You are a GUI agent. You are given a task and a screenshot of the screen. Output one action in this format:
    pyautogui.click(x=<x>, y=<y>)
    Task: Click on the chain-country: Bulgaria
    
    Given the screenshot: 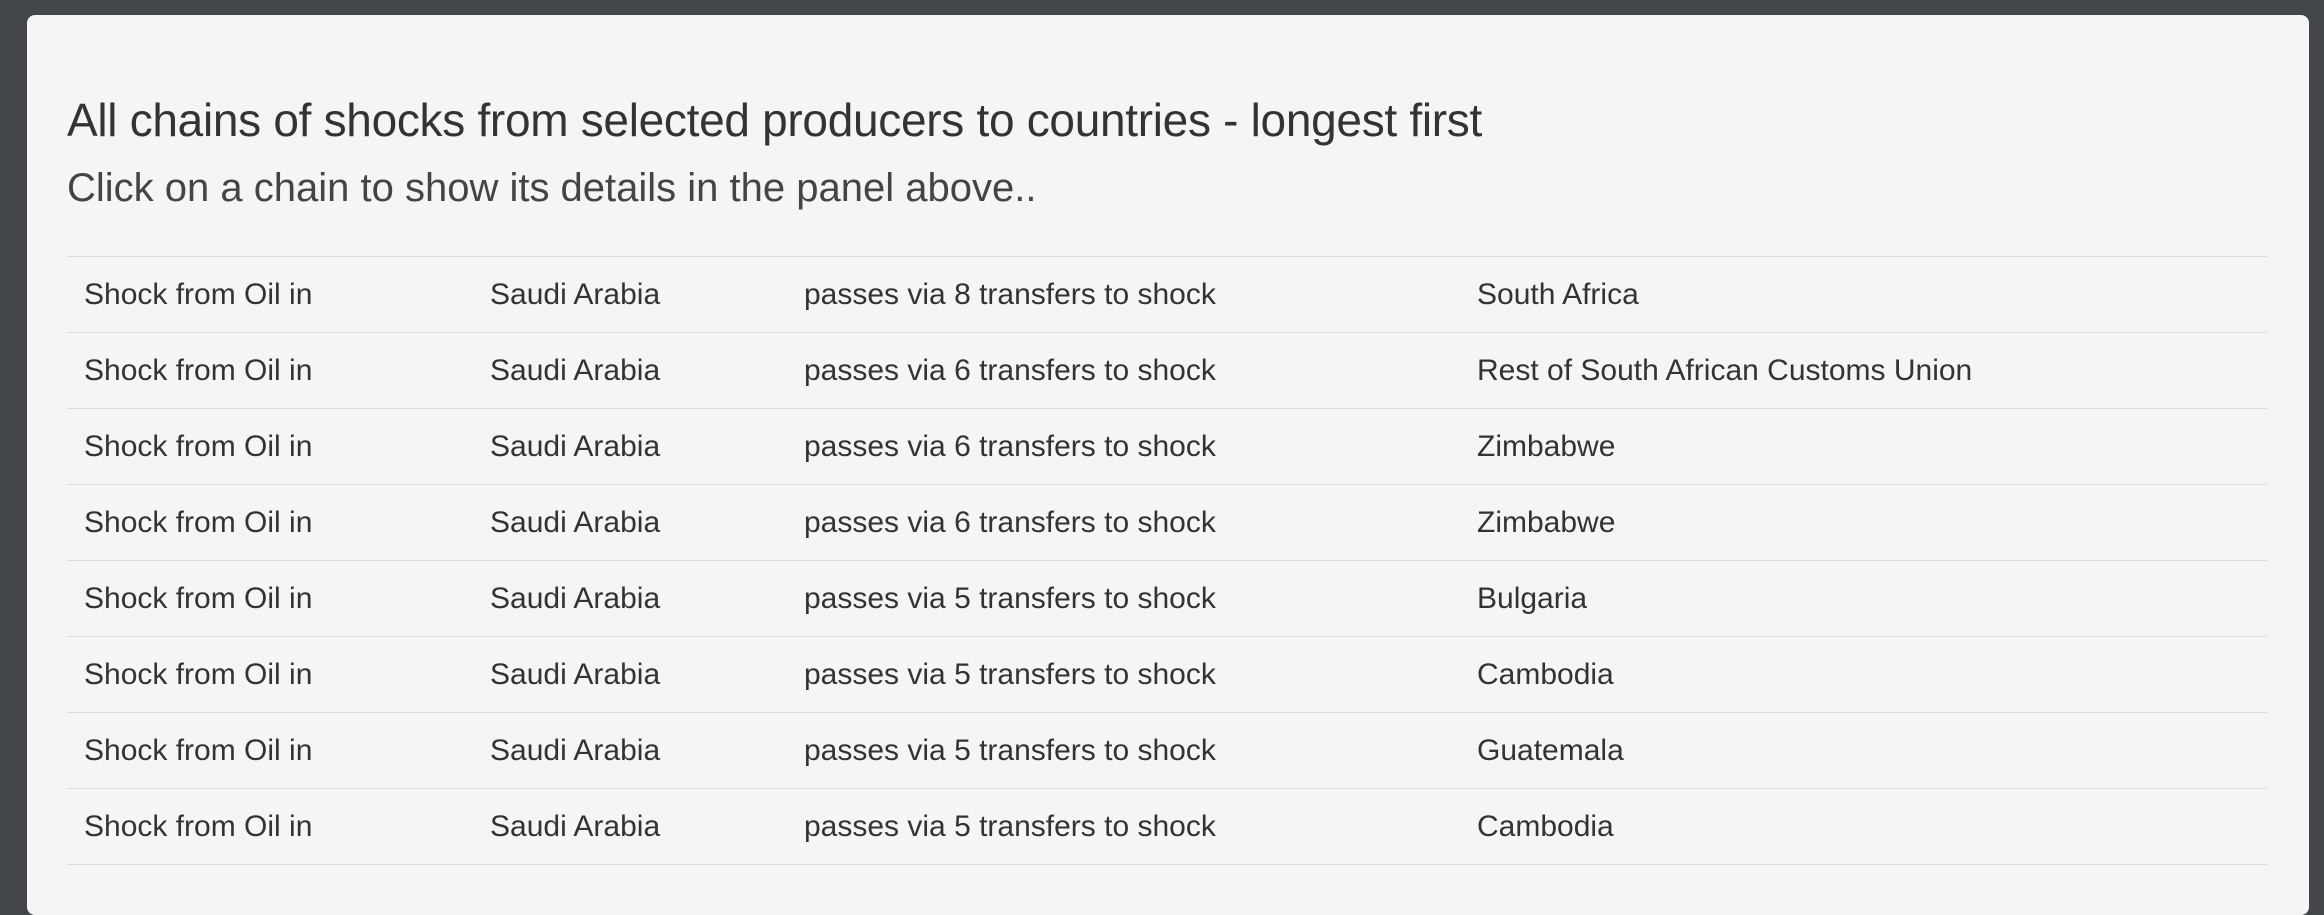 What is the action you would take?
    pyautogui.click(x=1532, y=598)
    